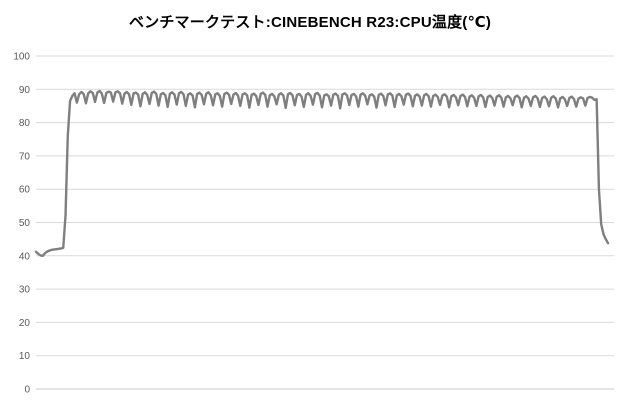 This screenshot has width=620, height=410. What do you see at coordinates (21, 57) in the screenshot?
I see `y-tick-label: 100` at bounding box center [21, 57].